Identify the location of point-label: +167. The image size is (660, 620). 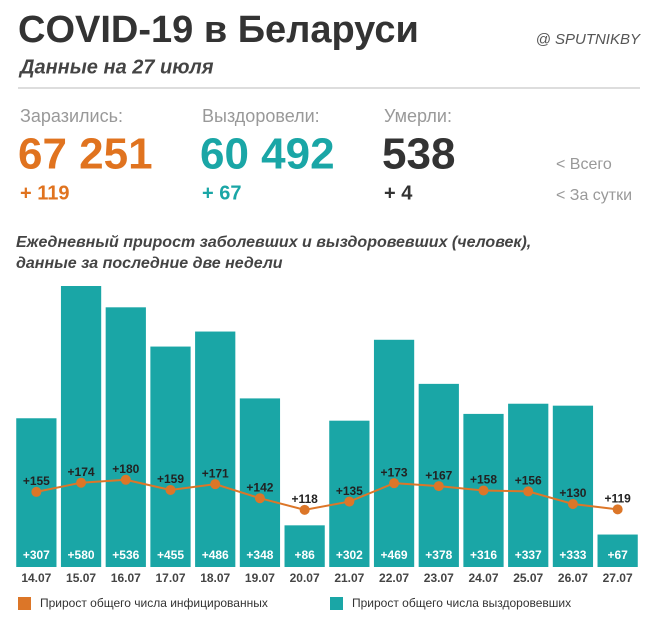
(438, 475).